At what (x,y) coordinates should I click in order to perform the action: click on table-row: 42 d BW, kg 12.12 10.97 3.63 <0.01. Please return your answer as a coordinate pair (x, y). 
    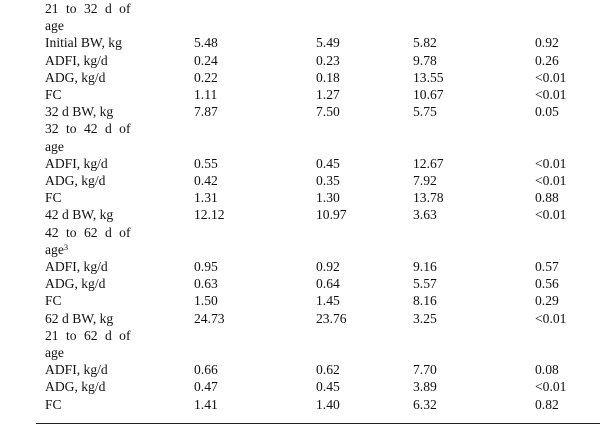
    Looking at the image, I should click on (300, 214).